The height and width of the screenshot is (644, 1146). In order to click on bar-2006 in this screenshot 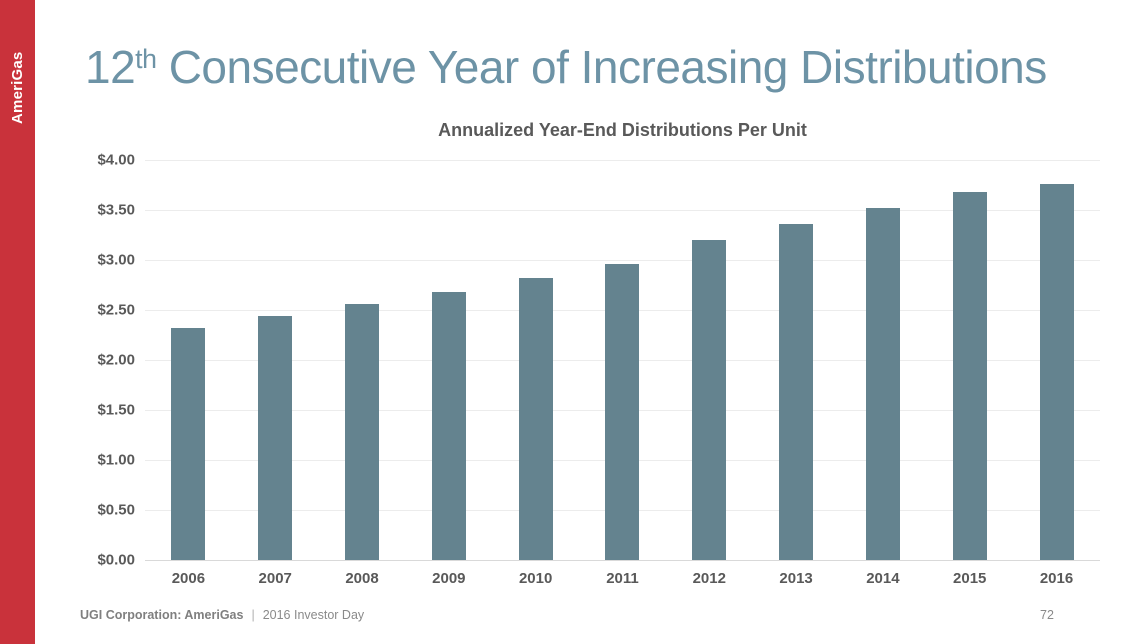, I will do `click(188, 444)`.